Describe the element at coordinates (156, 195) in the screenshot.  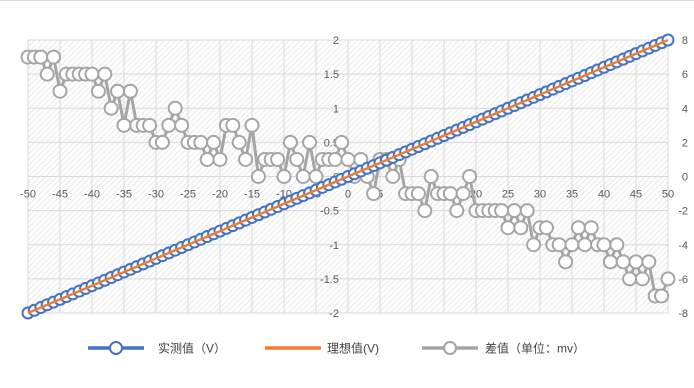
I see `x-tick-label: -30` at that location.